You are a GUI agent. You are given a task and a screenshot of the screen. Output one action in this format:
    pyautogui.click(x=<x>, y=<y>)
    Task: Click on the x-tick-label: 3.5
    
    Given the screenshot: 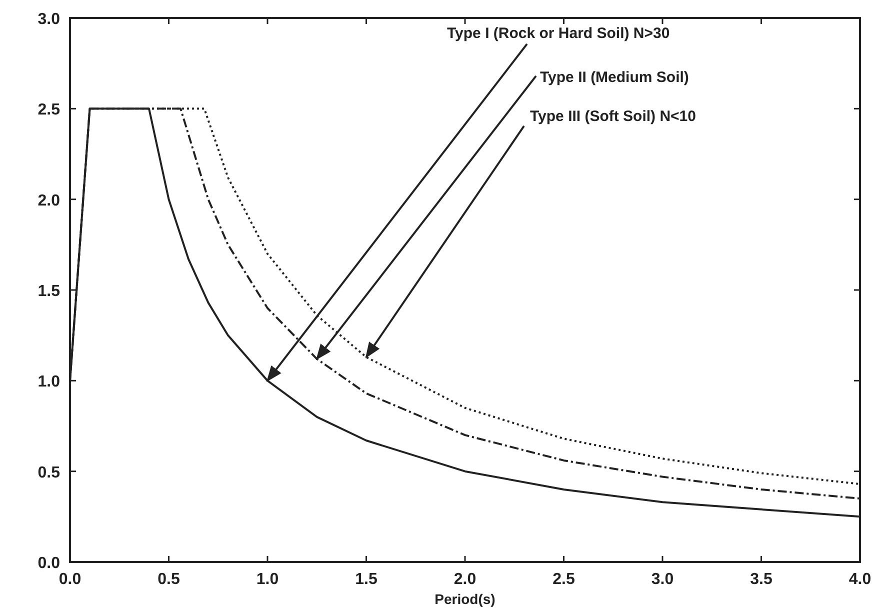 What is the action you would take?
    pyautogui.click(x=761, y=579)
    